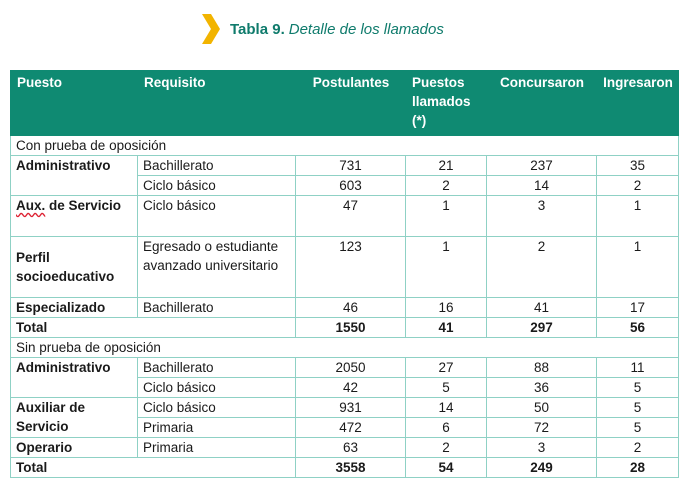 This screenshot has height=496, width=690. I want to click on concursaron-cell: 72, so click(541, 427).